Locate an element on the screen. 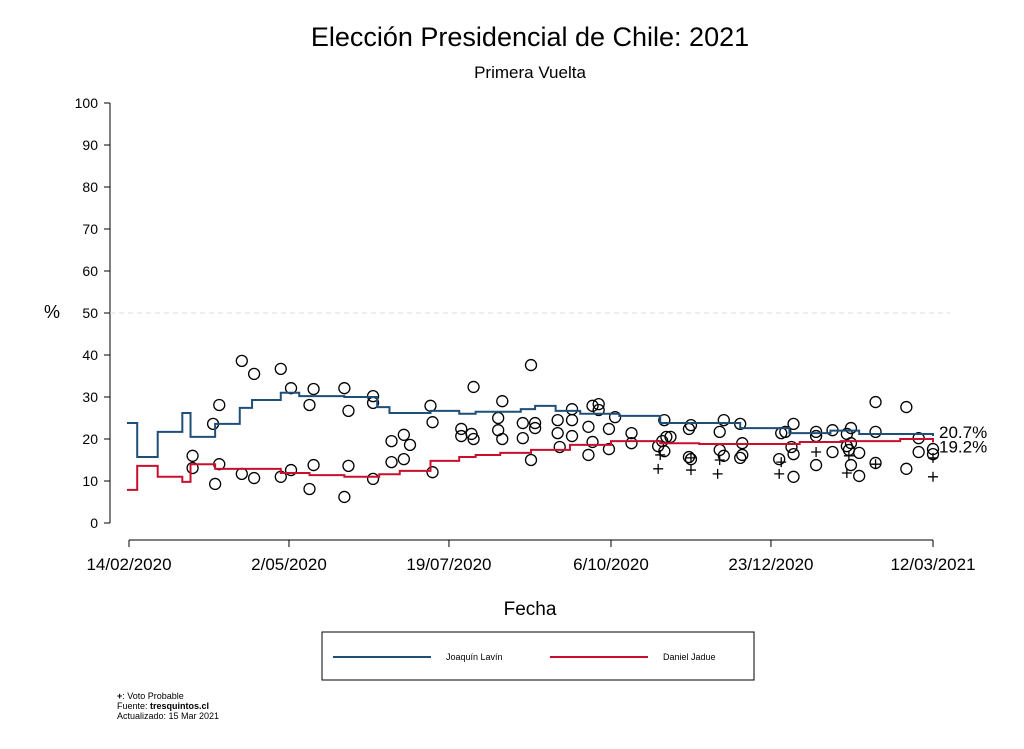  y-tick-label: 20 is located at coordinates (90, 439).